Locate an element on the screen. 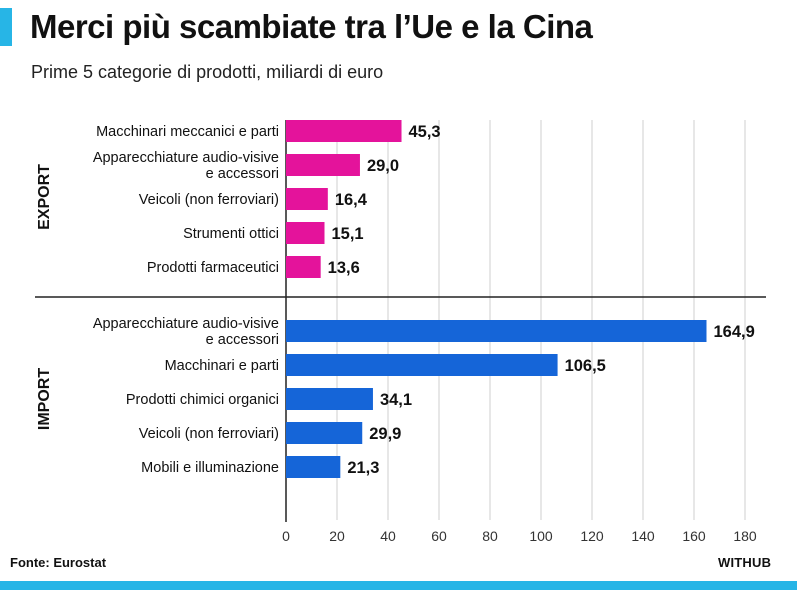 The width and height of the screenshot is (797, 590). category-label: Mobili e illuminazione is located at coordinates (210, 468).